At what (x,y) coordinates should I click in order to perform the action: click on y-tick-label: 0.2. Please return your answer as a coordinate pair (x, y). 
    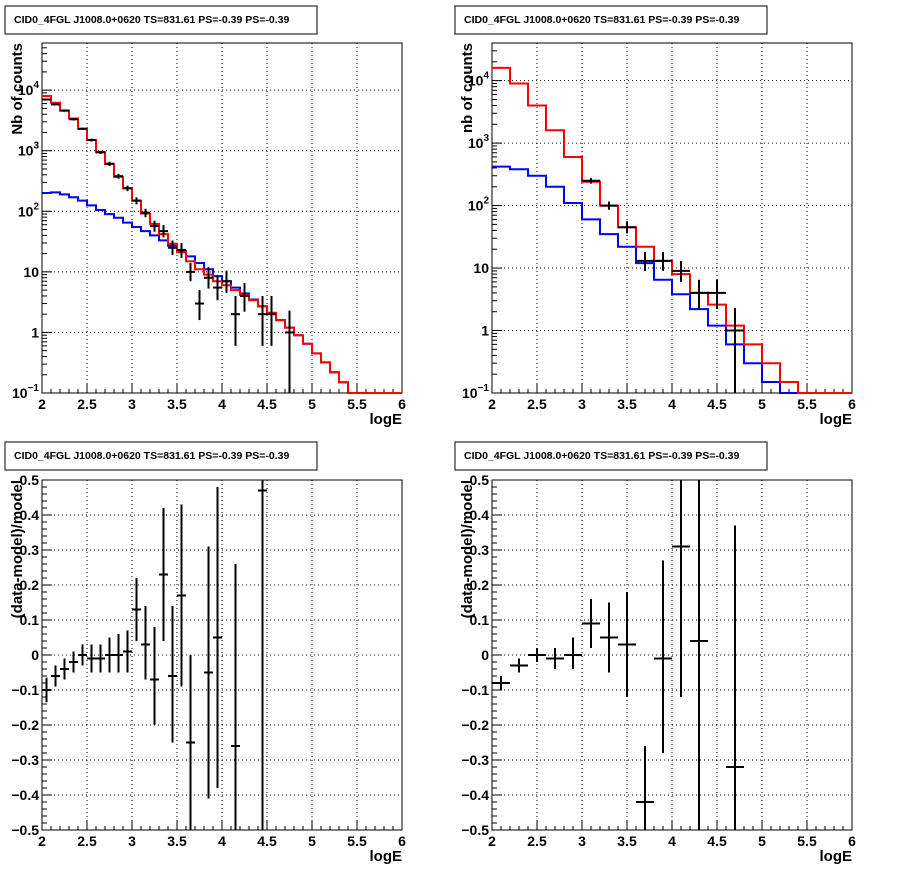
    Looking at the image, I should click on (480, 585).